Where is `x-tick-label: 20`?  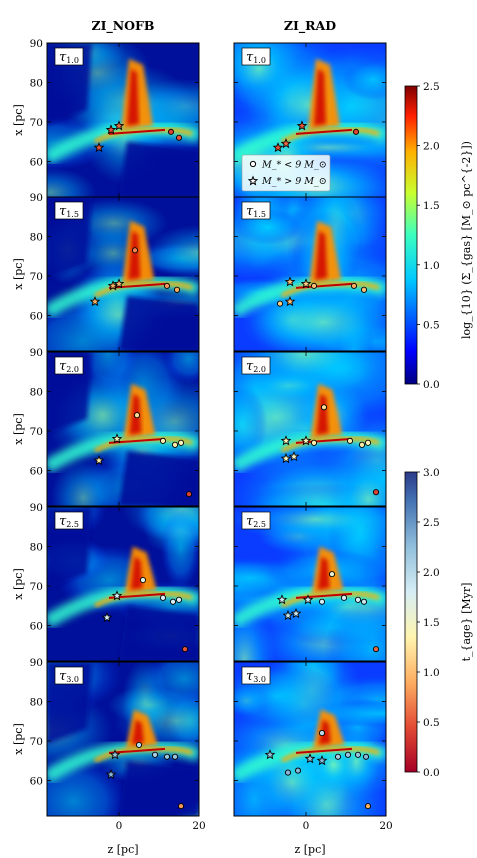 x-tick-label: 20 is located at coordinates (385, 826).